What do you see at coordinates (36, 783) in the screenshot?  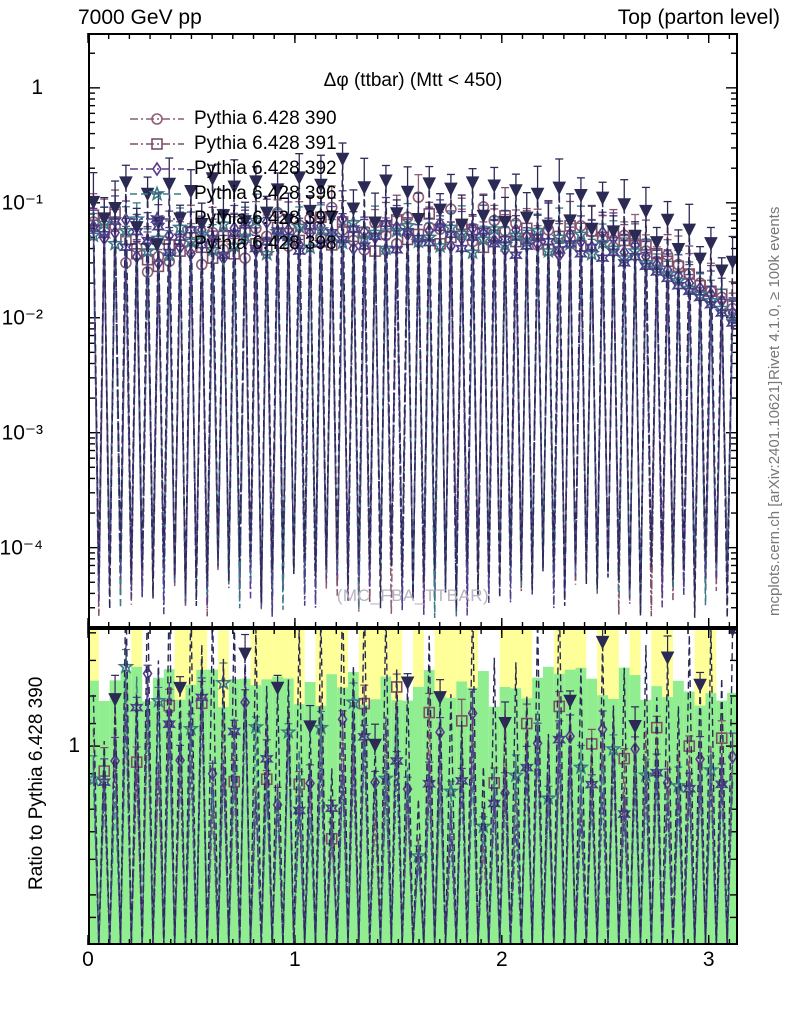 I see `ratio-axis-label: Ratio to Pythia 6.428 390` at bounding box center [36, 783].